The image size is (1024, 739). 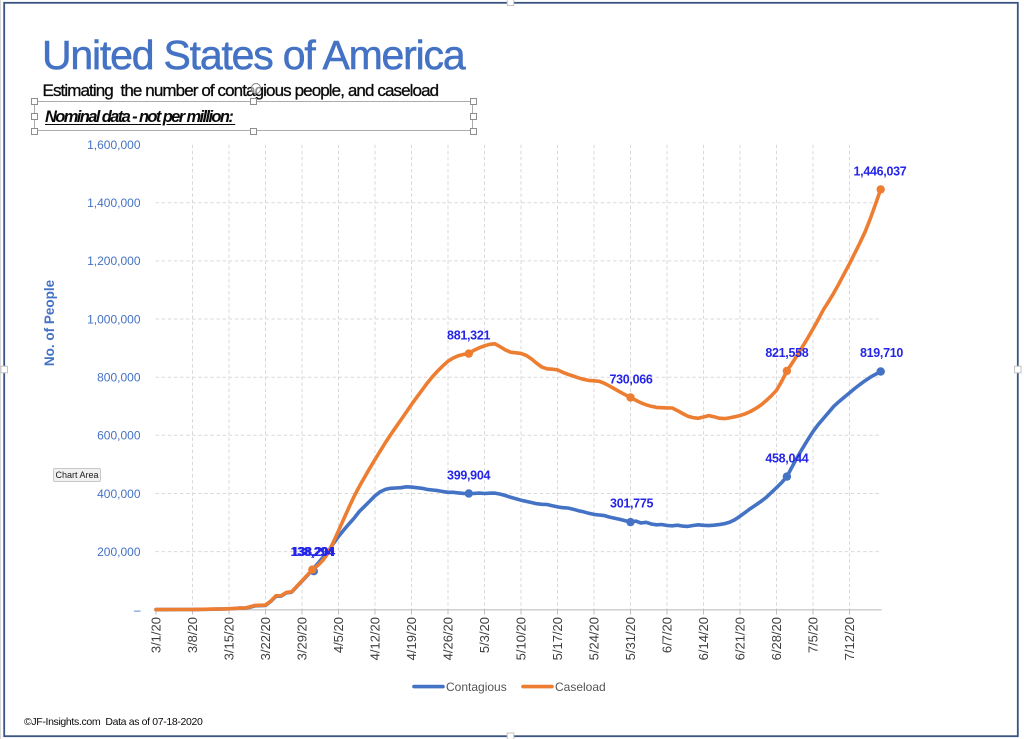 What do you see at coordinates (411, 638) in the screenshot?
I see `svg-text: 4/19/20` at bounding box center [411, 638].